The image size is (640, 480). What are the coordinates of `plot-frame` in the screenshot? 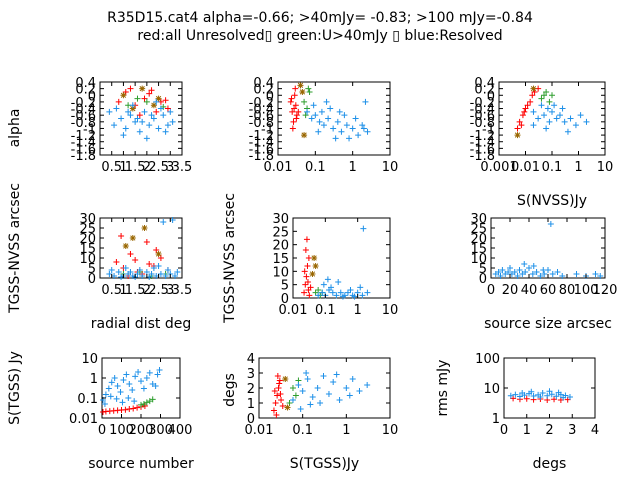 It's located at (334, 118).